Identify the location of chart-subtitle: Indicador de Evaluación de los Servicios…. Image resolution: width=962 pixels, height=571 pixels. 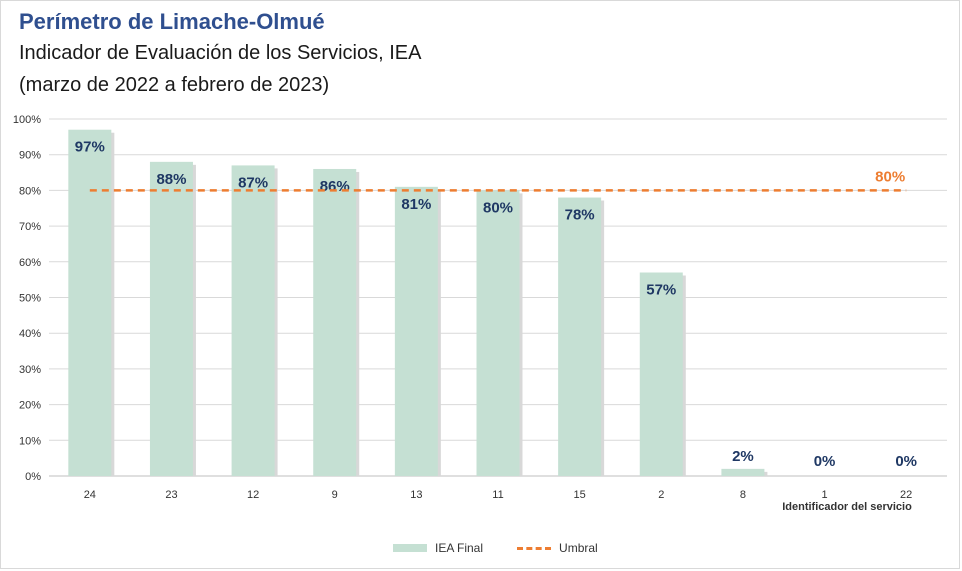
(220, 53).